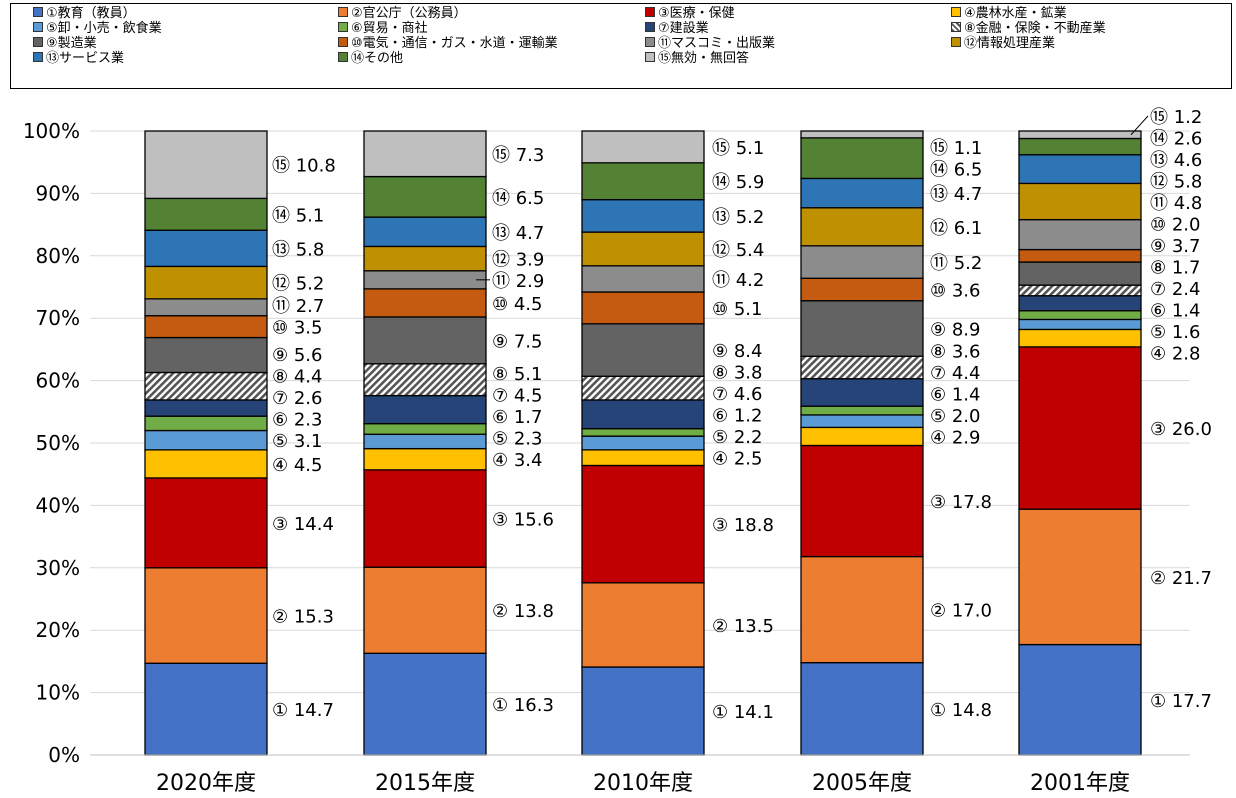 Image resolution: width=1236 pixels, height=798 pixels. Describe the element at coordinates (955, 329) in the screenshot. I see `data-label: ⑨ 8.9` at that location.